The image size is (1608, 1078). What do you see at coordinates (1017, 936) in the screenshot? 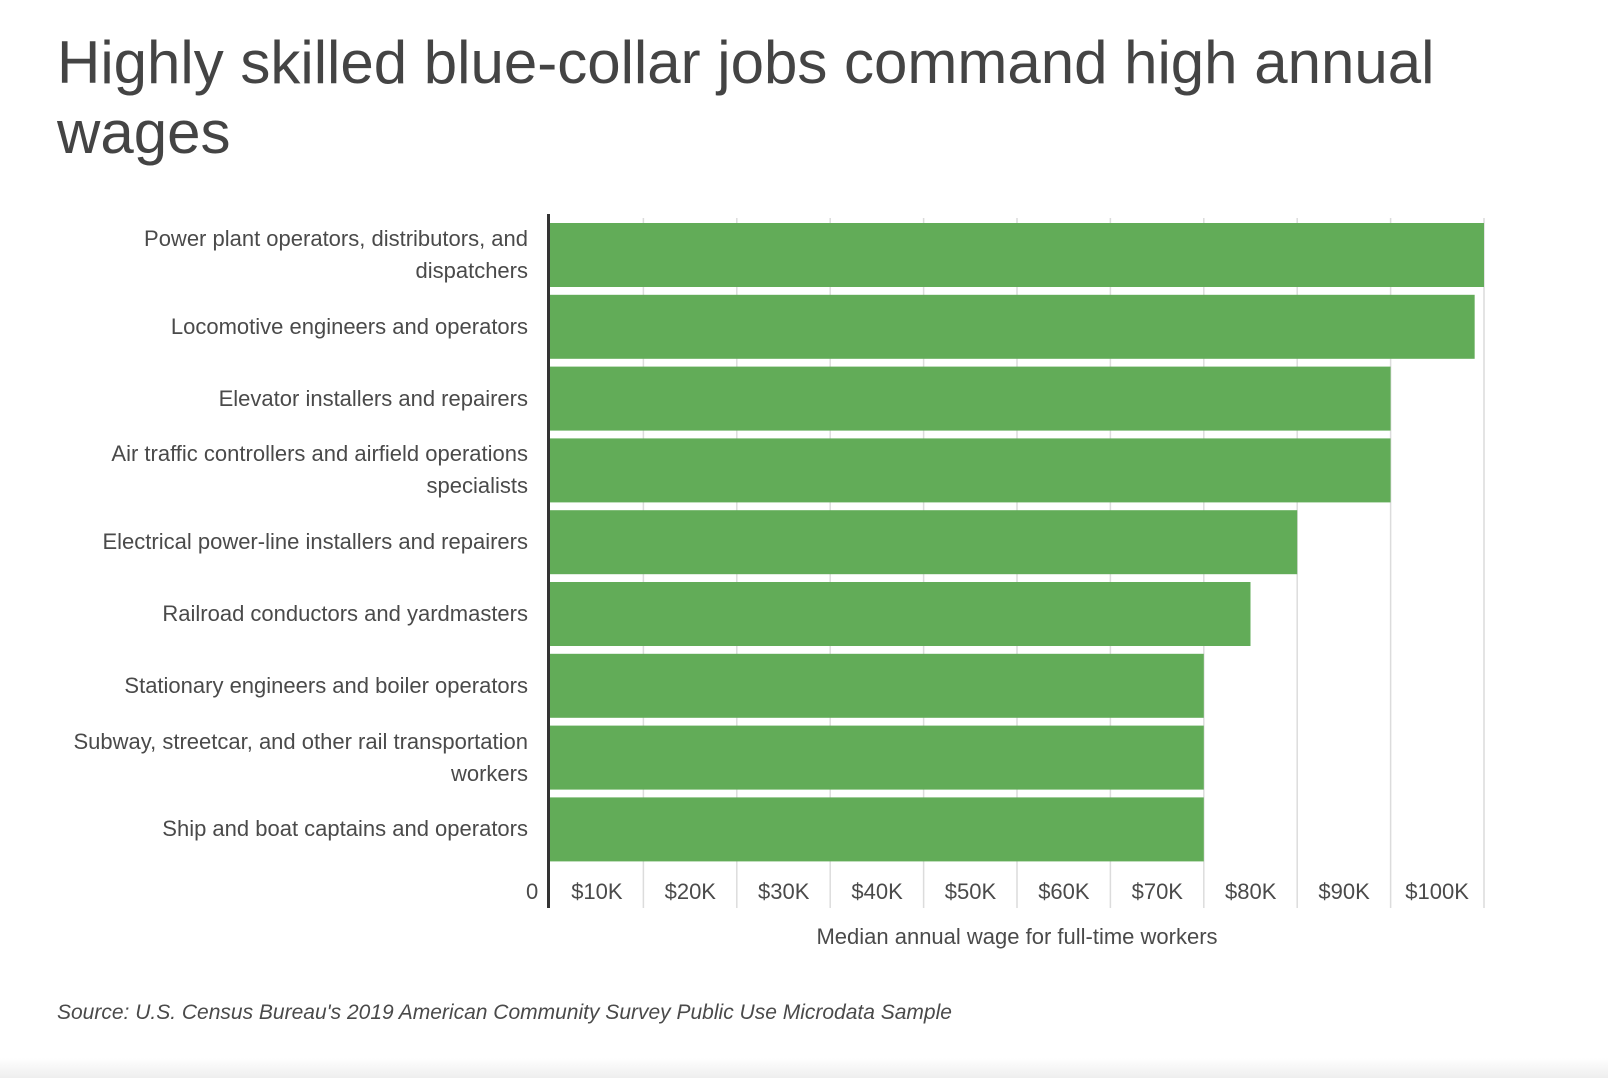
I see `x-axis-title: Median annual wage for full-time workers` at bounding box center [1017, 936].